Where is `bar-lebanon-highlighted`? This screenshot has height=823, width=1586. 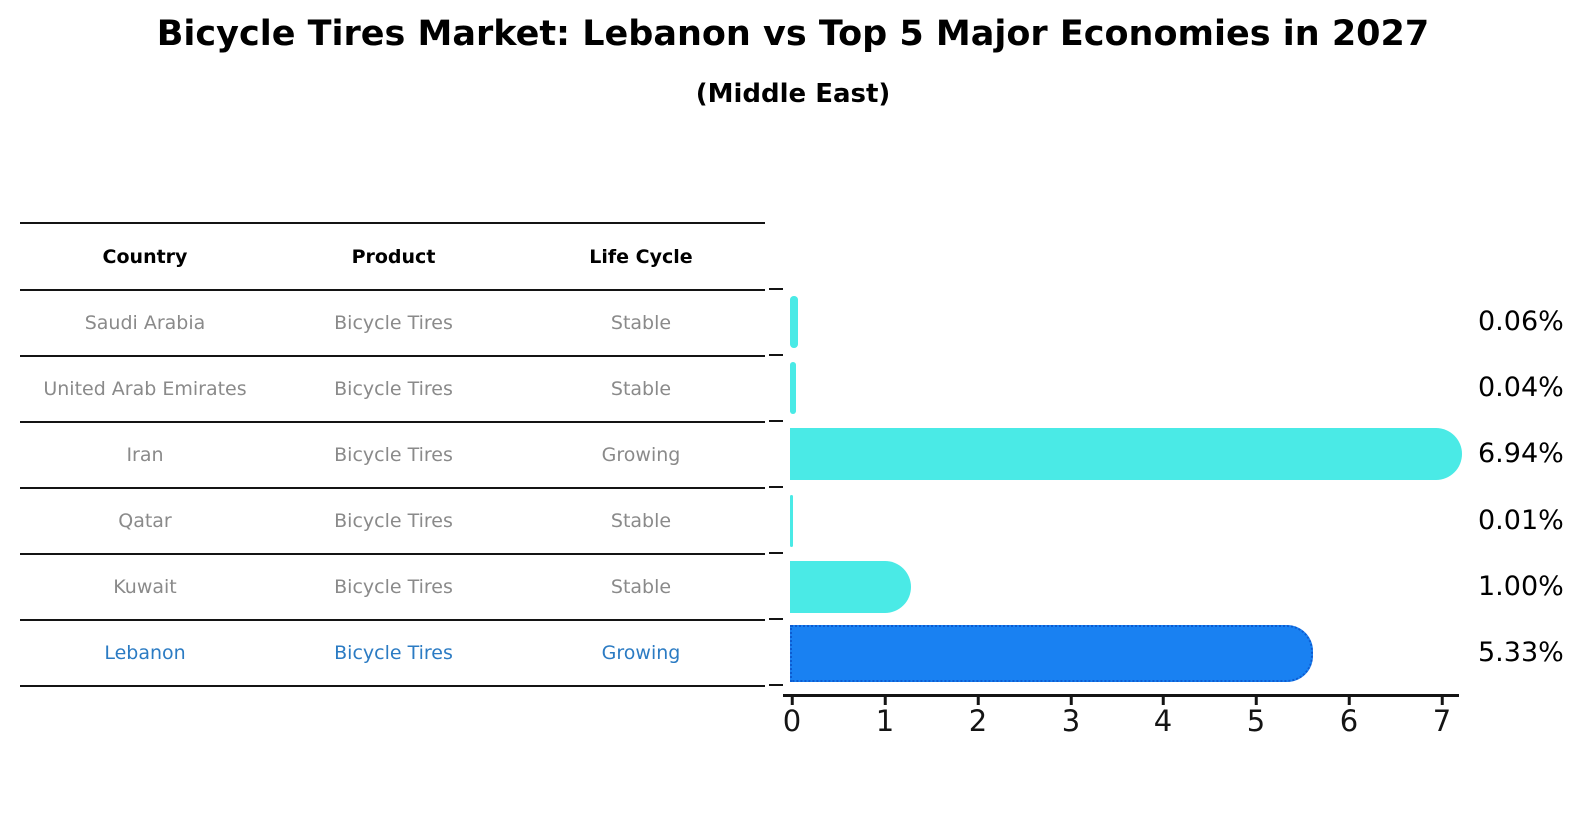
bar-lebanon-highlighted is located at coordinates (1051, 653).